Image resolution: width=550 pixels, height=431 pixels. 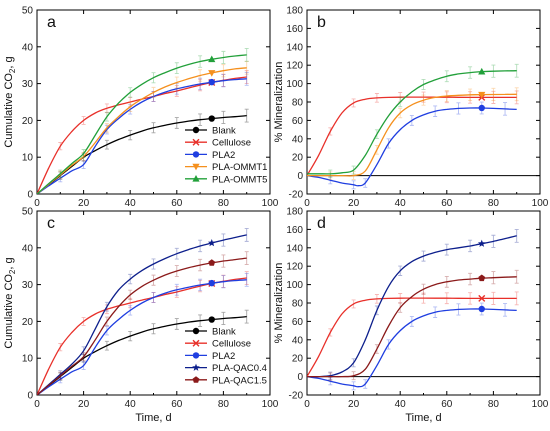 I want to click on y-label-unit: , g, so click(x=9, y=62).